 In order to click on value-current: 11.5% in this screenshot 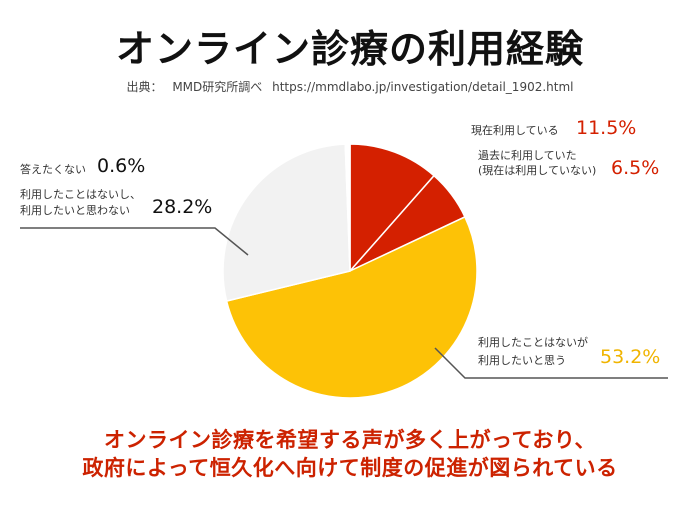, I will do `click(606, 128)`.